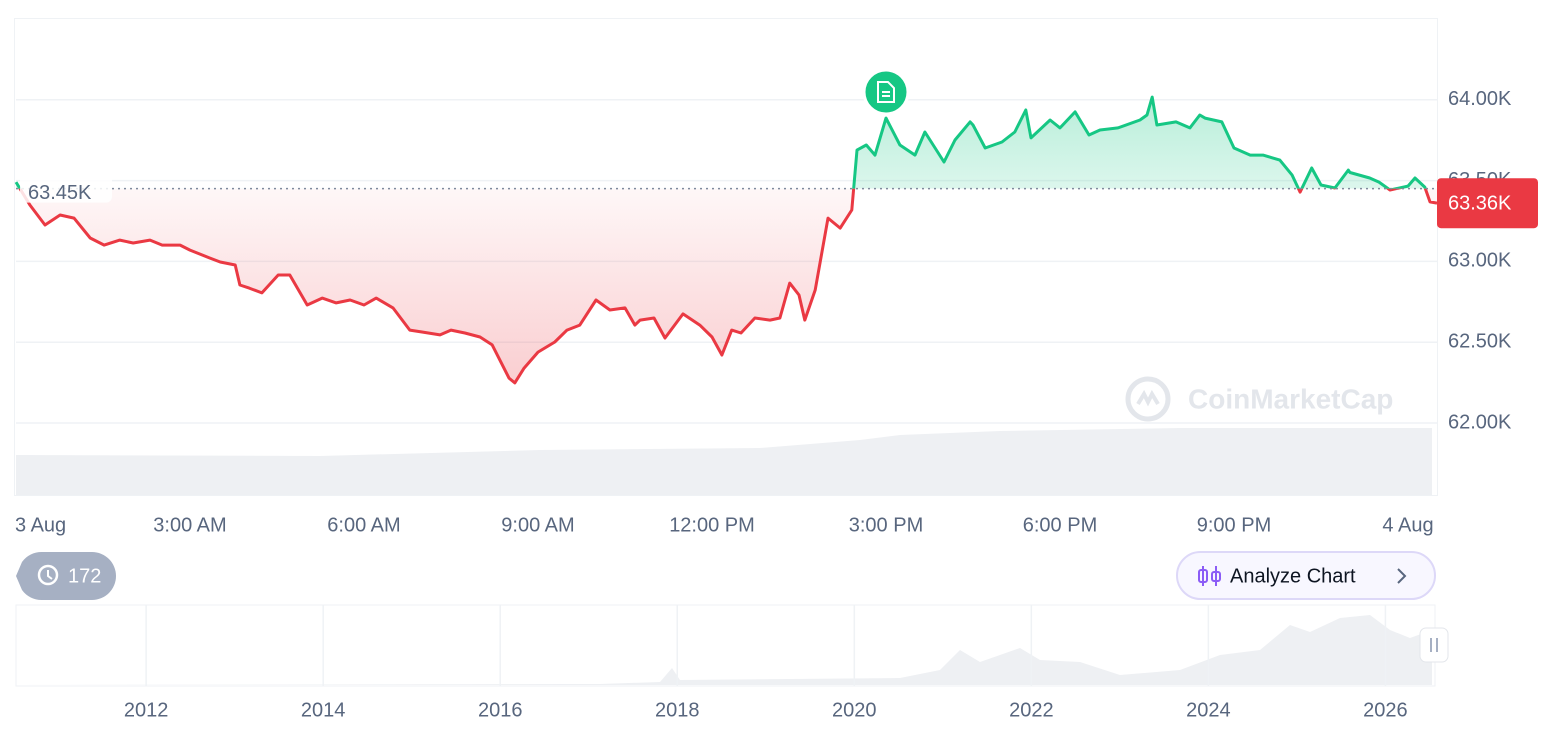  What do you see at coordinates (1060, 525) in the screenshot?
I see `x-tick-label: 6:00 PM` at bounding box center [1060, 525].